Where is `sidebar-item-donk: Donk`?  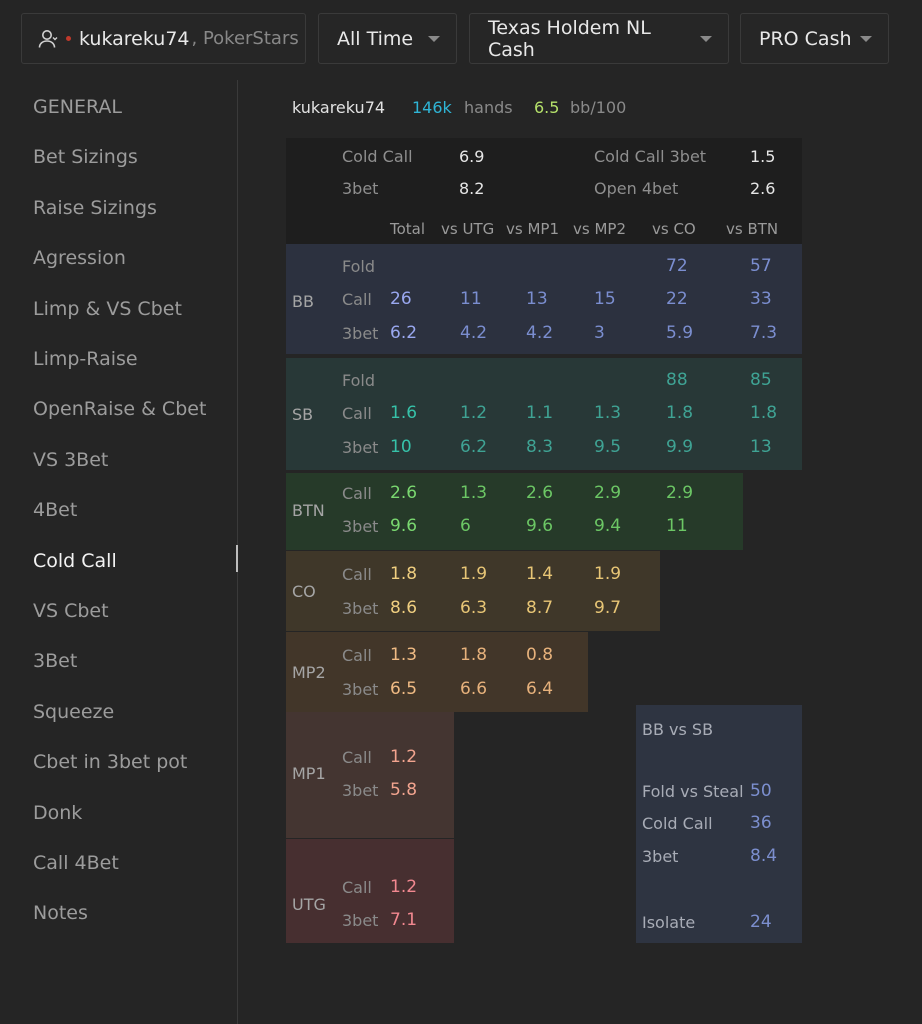
sidebar-item-donk: Donk is located at coordinates (58, 812).